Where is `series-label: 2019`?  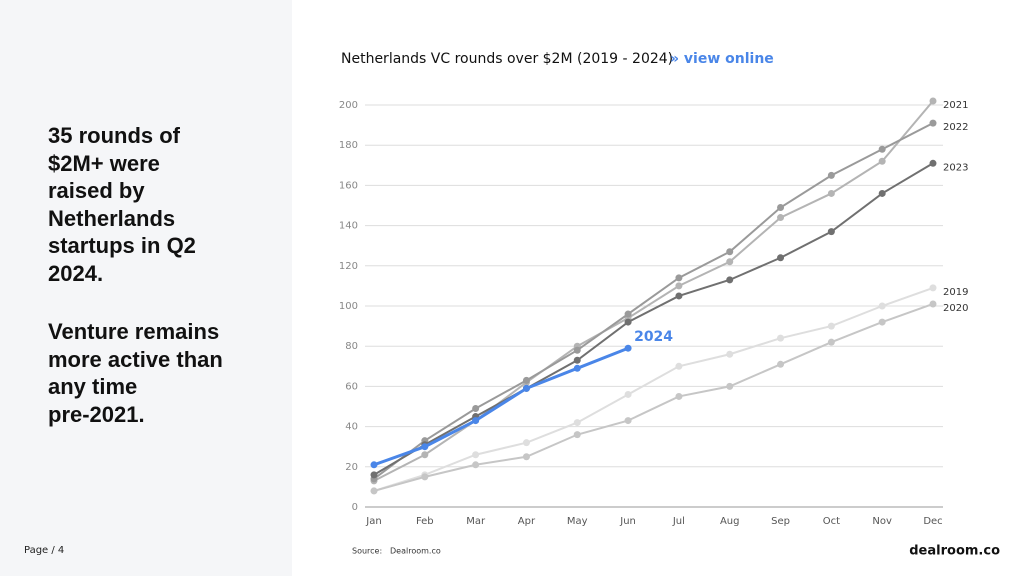 series-label: 2019 is located at coordinates (955, 292).